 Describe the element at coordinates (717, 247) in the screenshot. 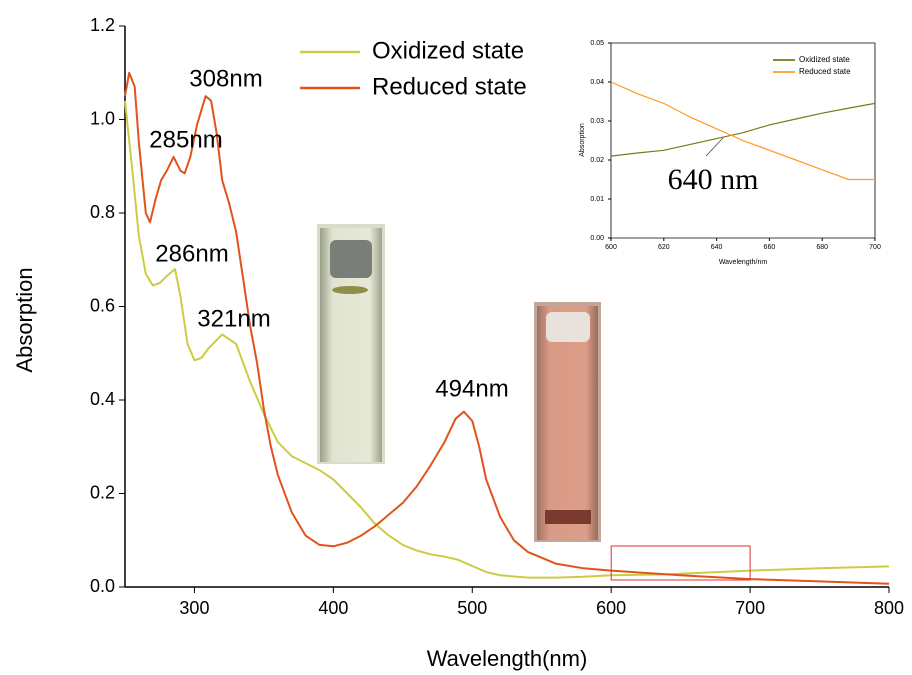

I see `x-tick-label: 640` at that location.